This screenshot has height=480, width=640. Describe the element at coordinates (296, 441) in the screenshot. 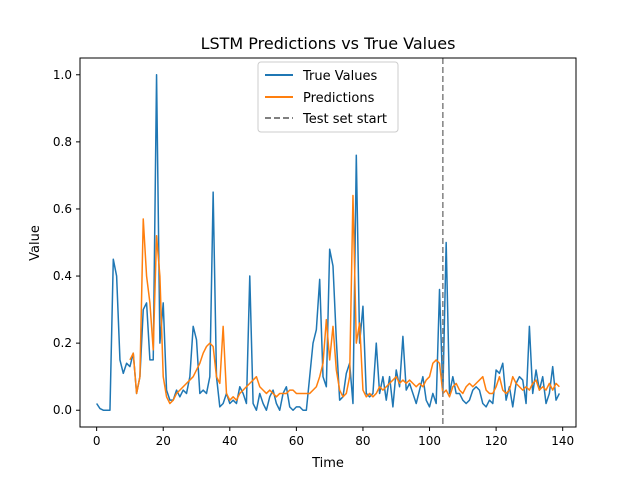

I see `x-tick-label: 60` at that location.